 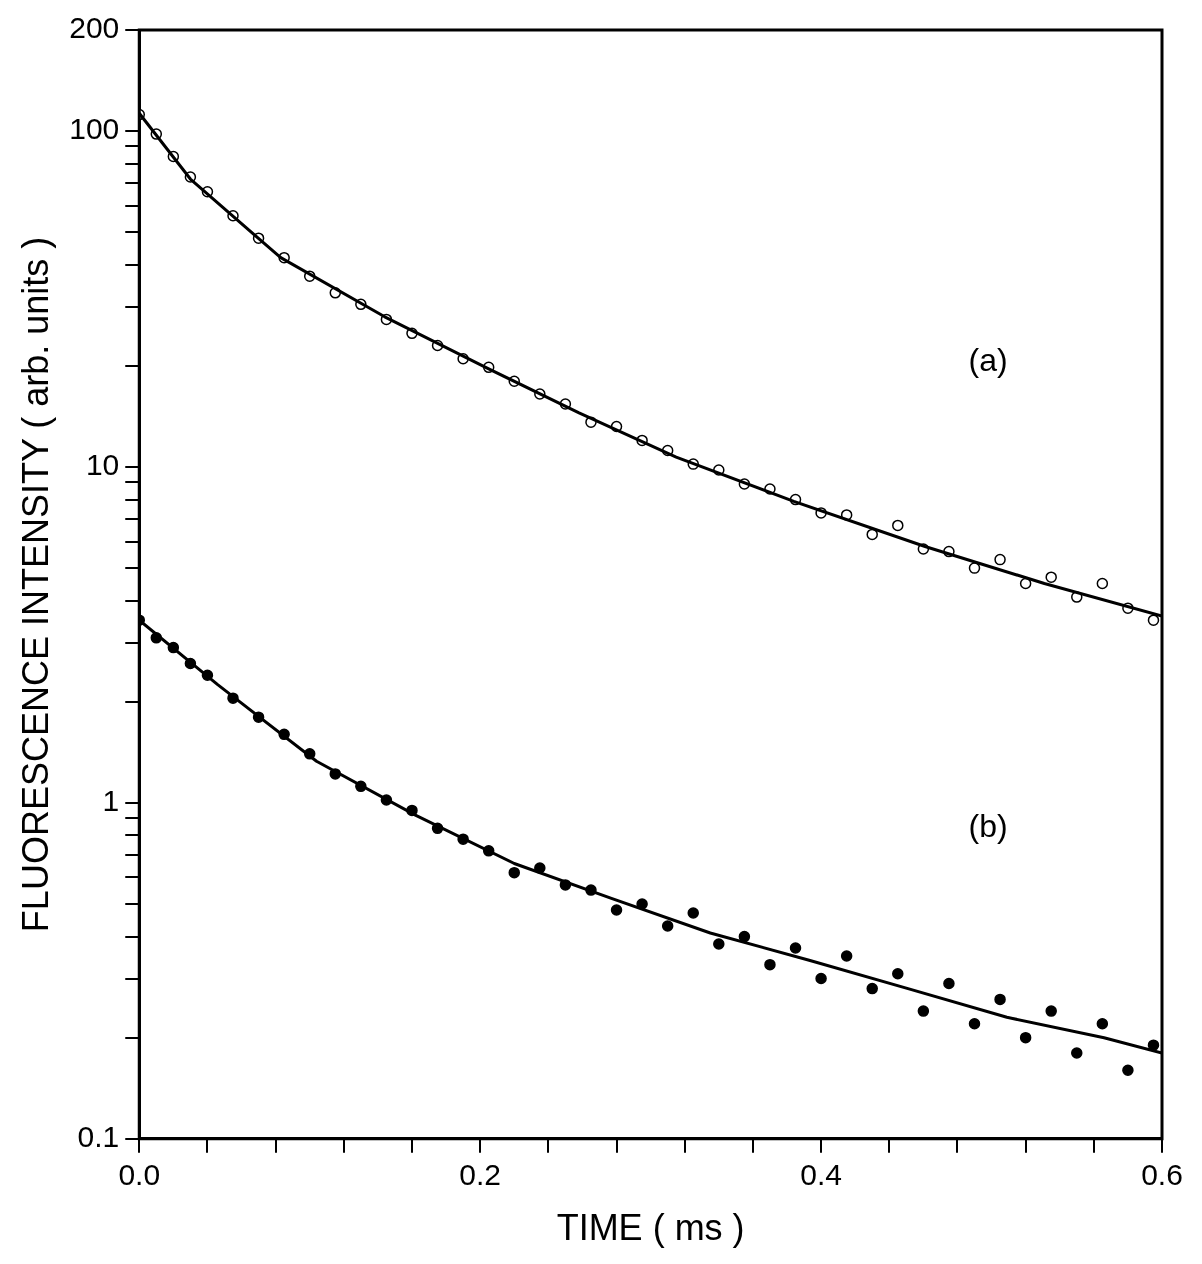 I want to click on x-tick-label: 0.4, so click(x=821, y=1175).